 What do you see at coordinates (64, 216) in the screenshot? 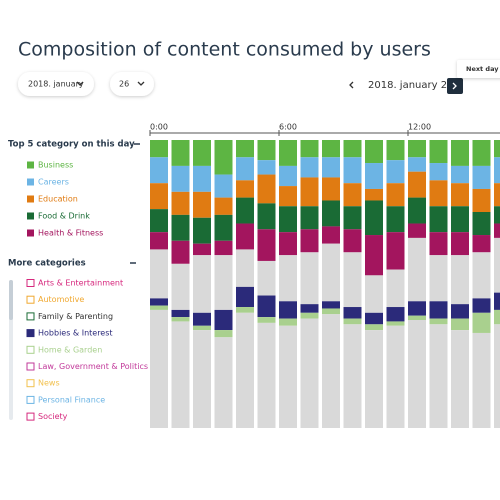
I see `legend-label: Food & Drink` at bounding box center [64, 216].